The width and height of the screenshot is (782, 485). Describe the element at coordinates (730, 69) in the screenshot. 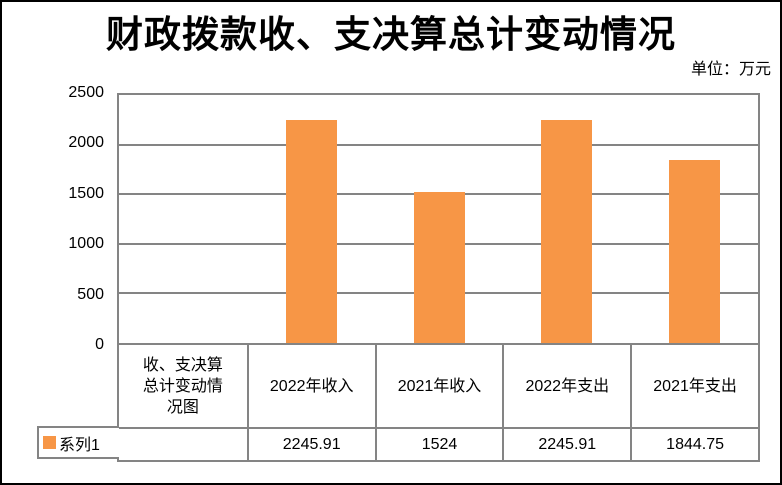

I see `unit-label: 单位：万元` at that location.